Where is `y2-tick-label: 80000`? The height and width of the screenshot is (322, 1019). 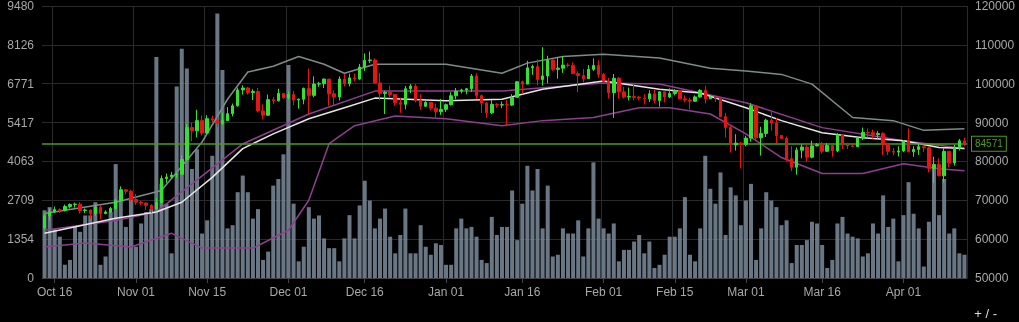 y2-tick-label: 80000 is located at coordinates (992, 161).